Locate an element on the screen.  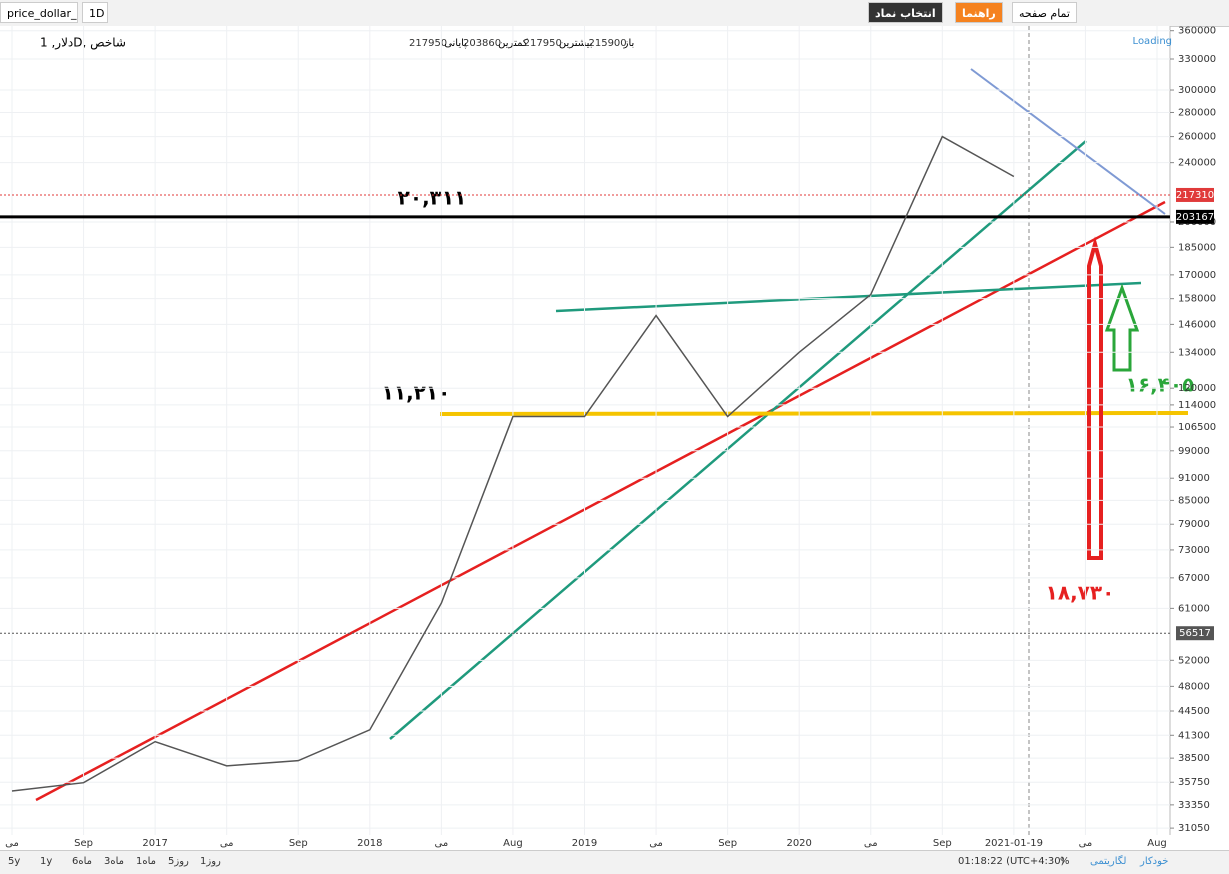
ohlc-label: باز is located at coordinates (629, 43).